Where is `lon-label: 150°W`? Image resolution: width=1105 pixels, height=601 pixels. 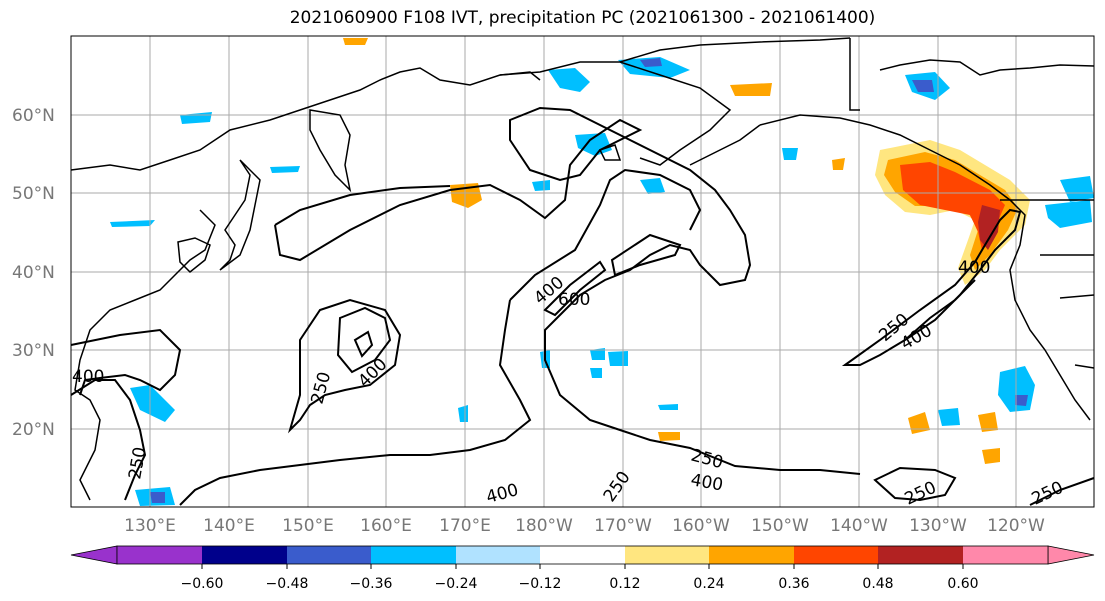 lon-label: 150°W is located at coordinates (780, 526).